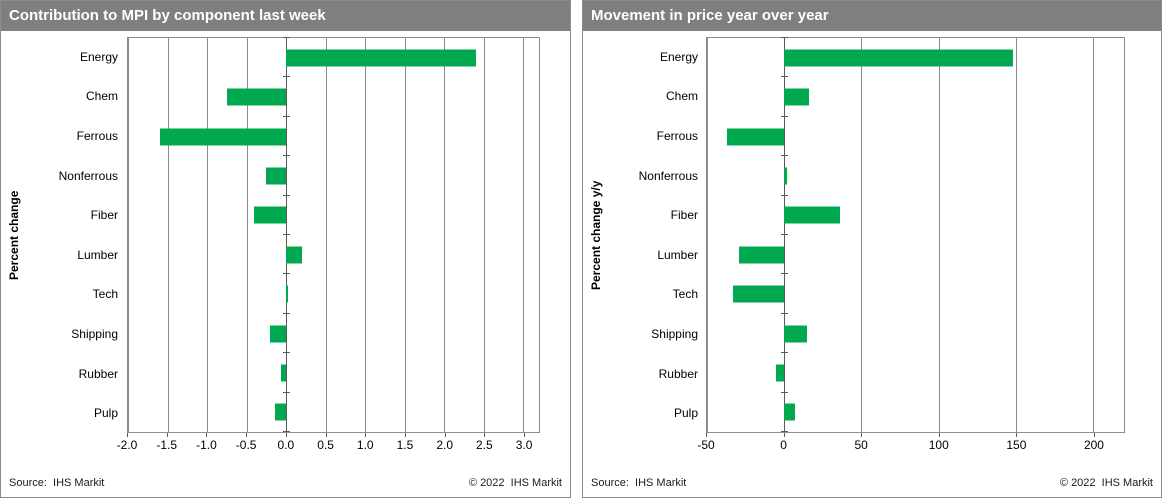  Describe the element at coordinates (97, 254) in the screenshot. I see `category-label: Lumber` at that location.